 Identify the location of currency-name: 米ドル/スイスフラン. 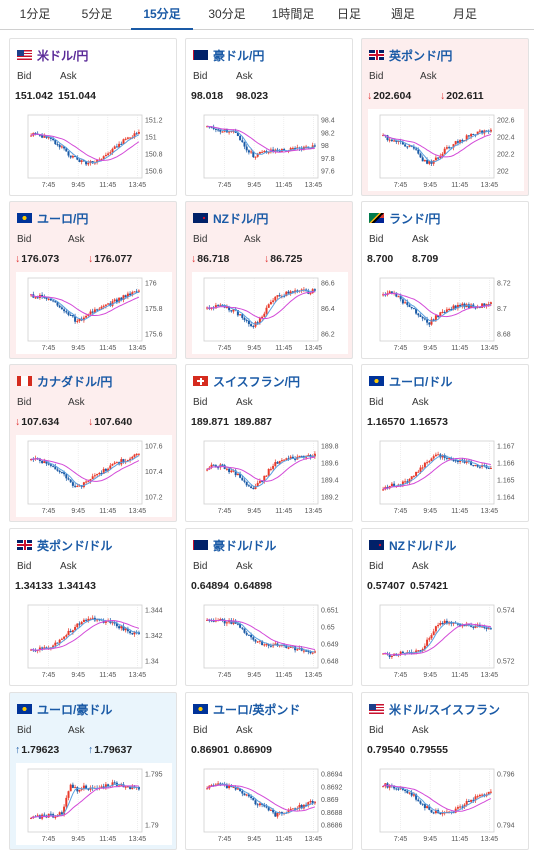
(444, 709).